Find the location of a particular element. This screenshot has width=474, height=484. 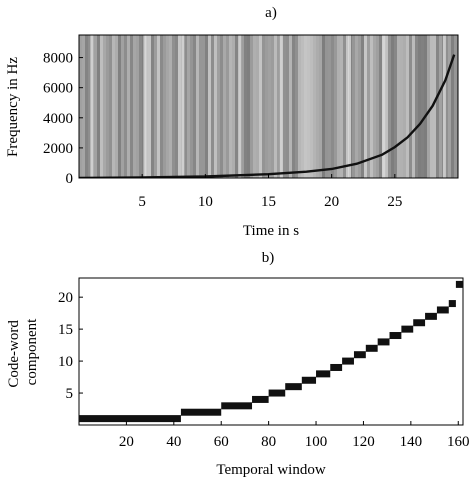

panel-a-xlabel: Time in s is located at coordinates (271, 231).